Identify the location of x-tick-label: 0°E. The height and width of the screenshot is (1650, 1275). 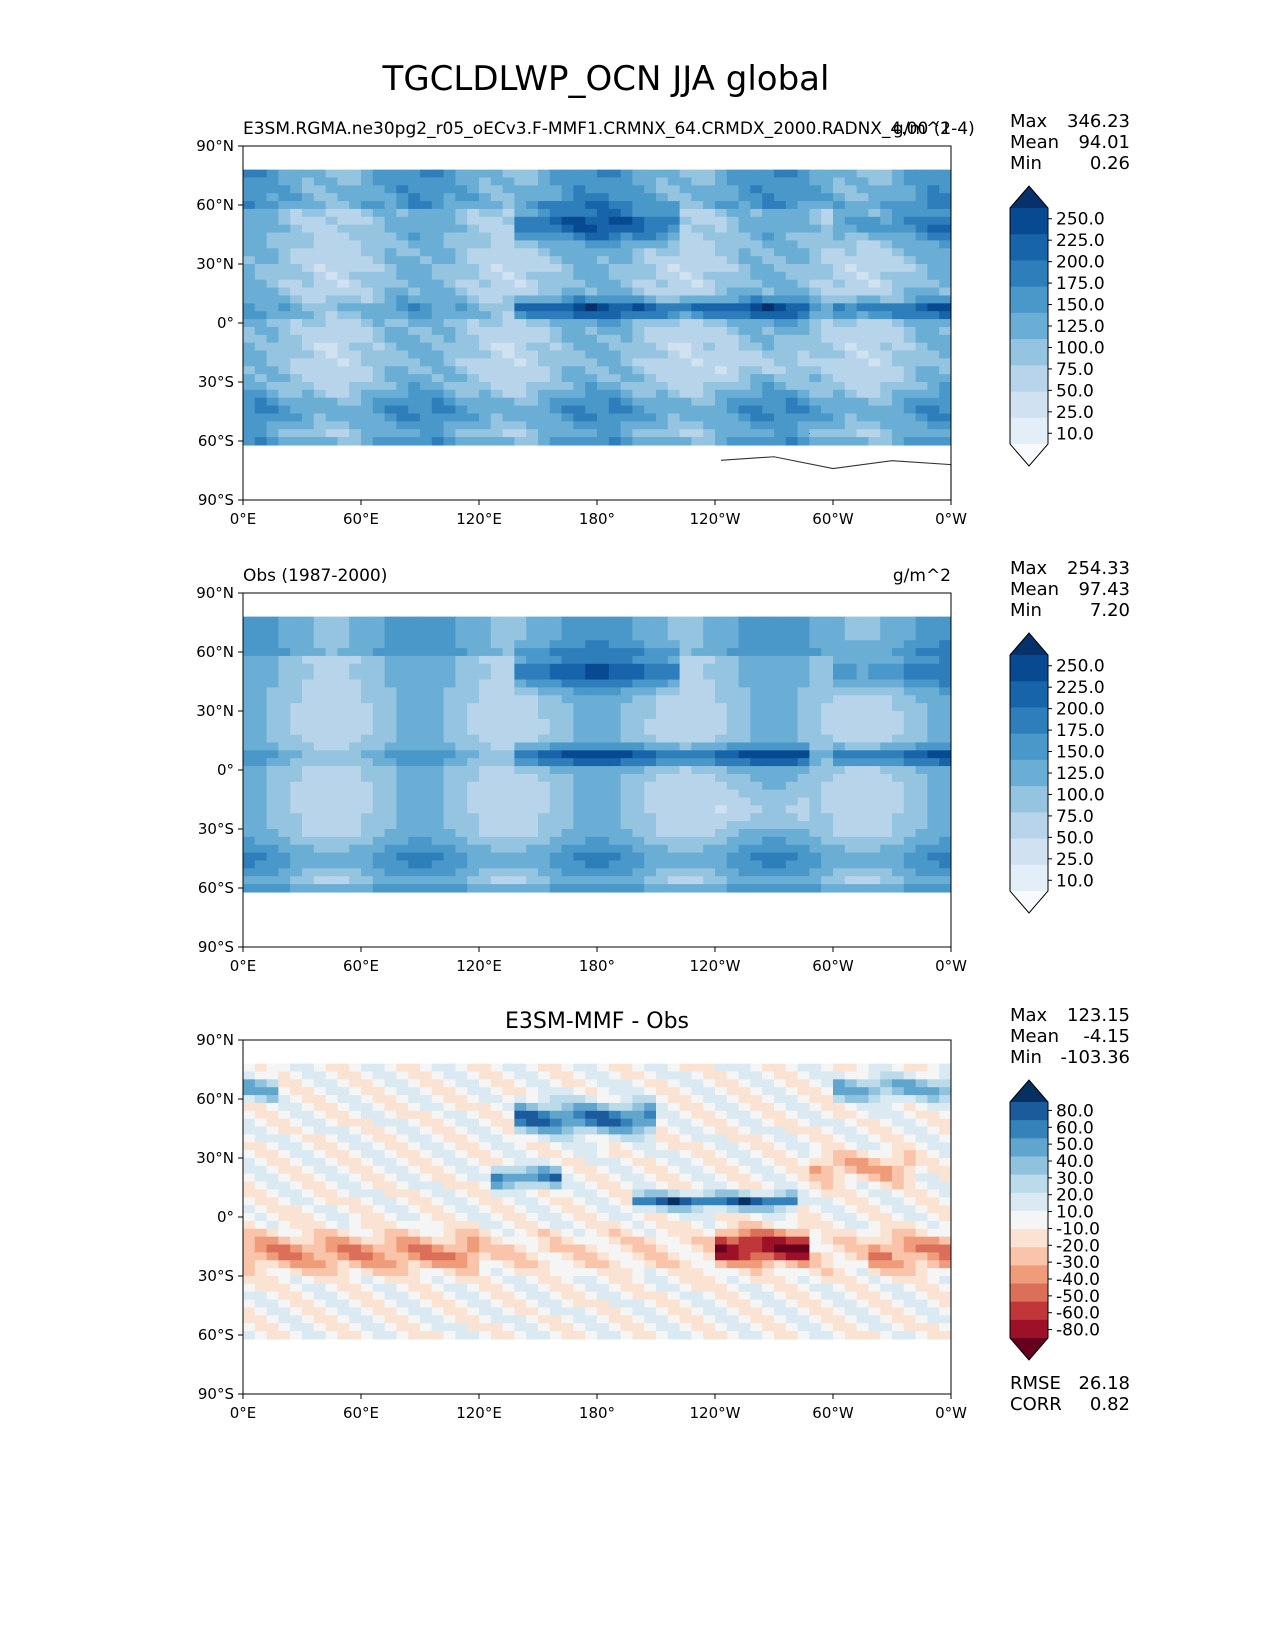
(243, 519).